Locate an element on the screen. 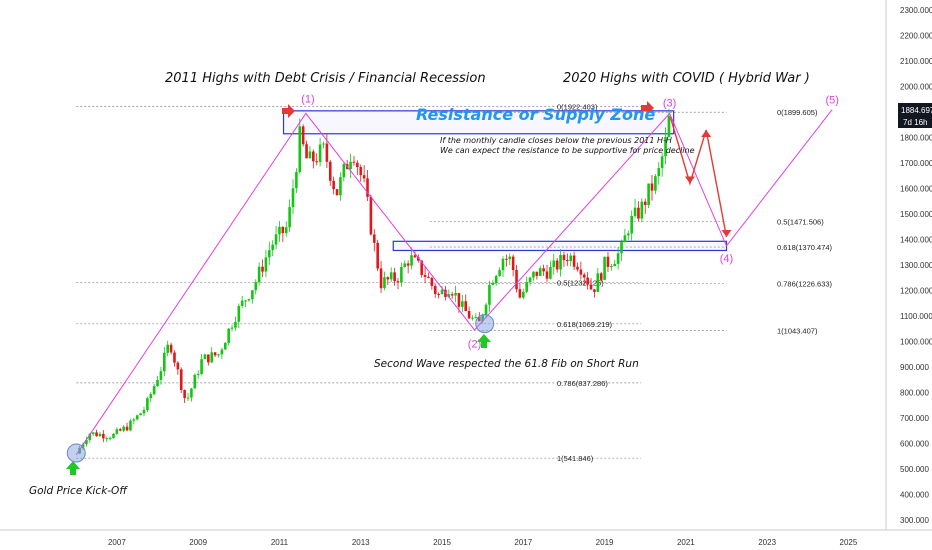 The width and height of the screenshot is (932, 550). price-tick-label: 2300.000 is located at coordinates (916, 10).